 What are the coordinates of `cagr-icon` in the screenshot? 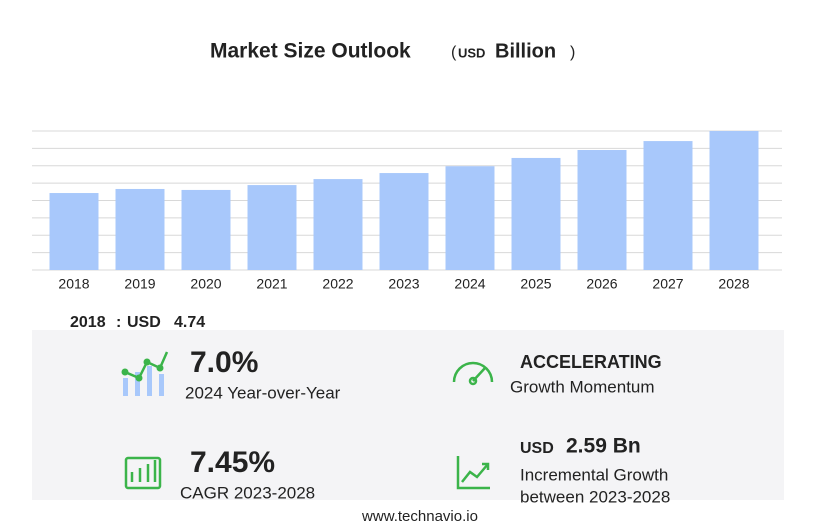 It's located at (143, 473).